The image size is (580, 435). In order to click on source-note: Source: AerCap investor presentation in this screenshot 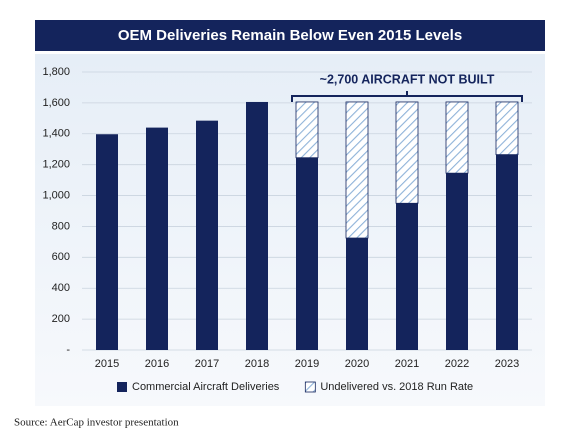, I will do `click(96, 423)`.